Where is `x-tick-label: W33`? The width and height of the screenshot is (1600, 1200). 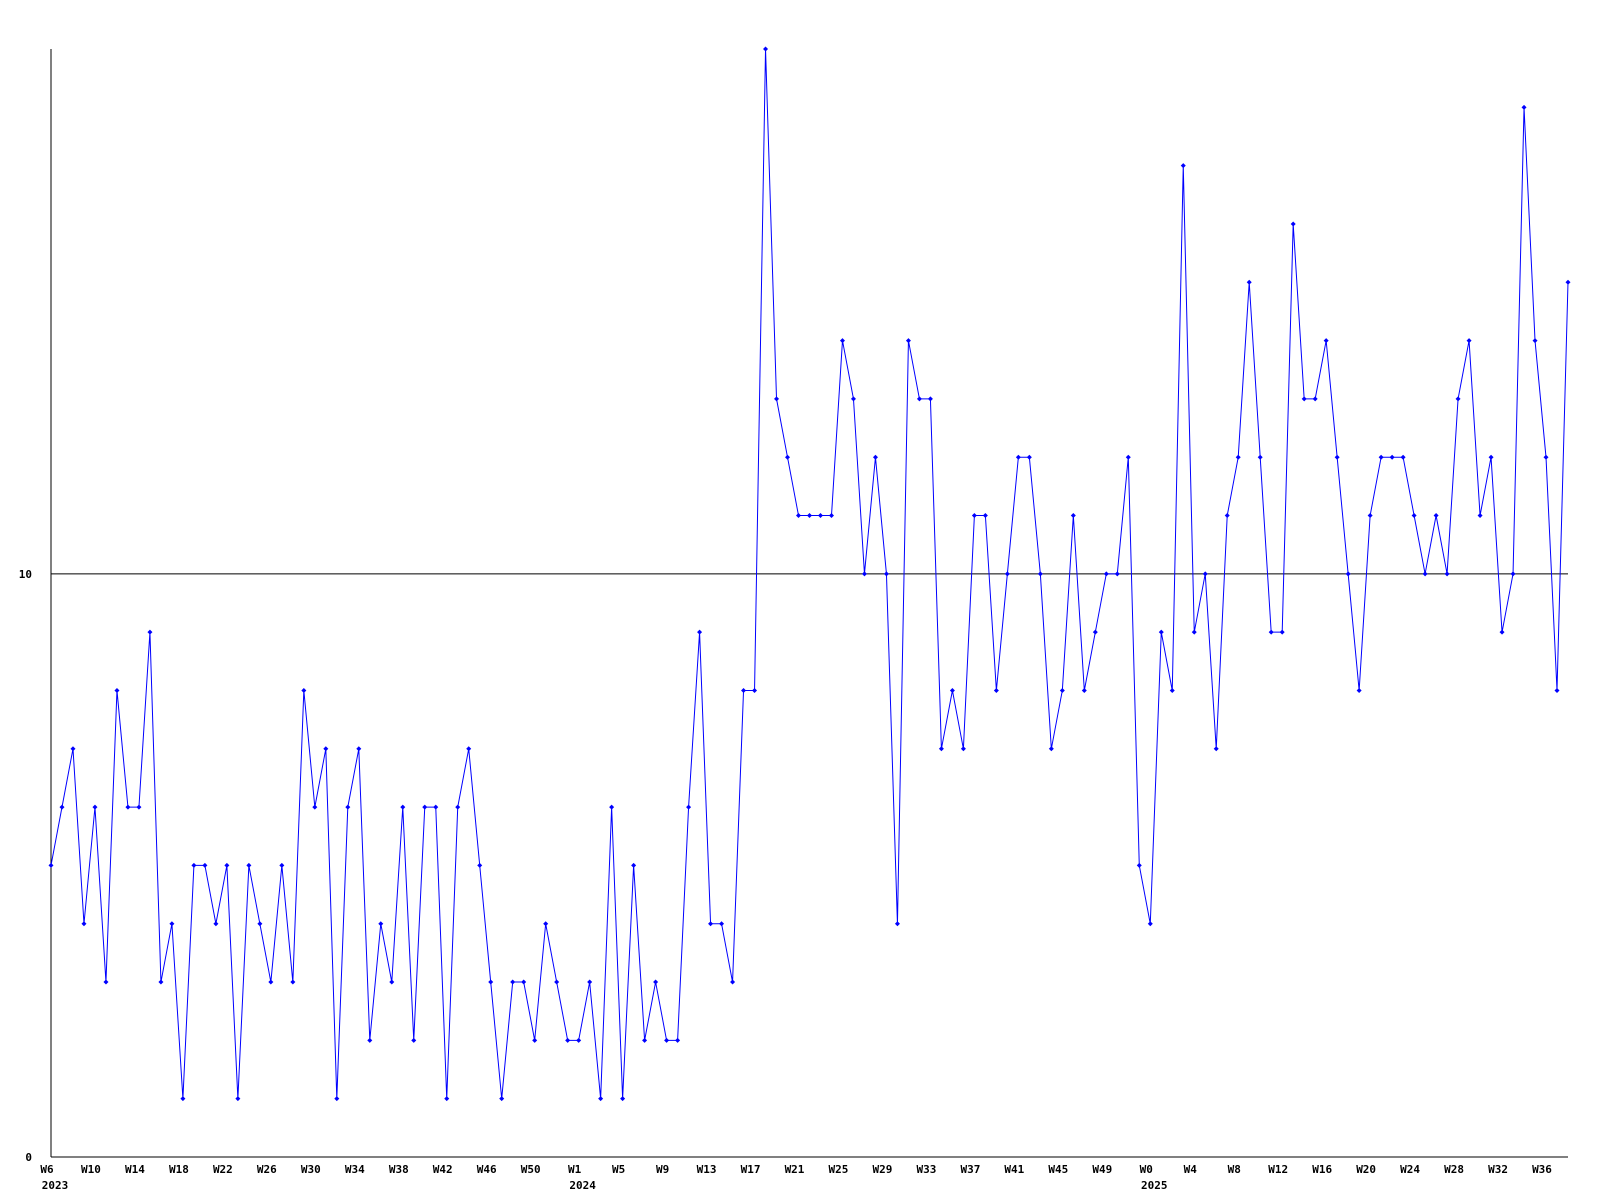 x-tick-label: W33 is located at coordinates (926, 1169).